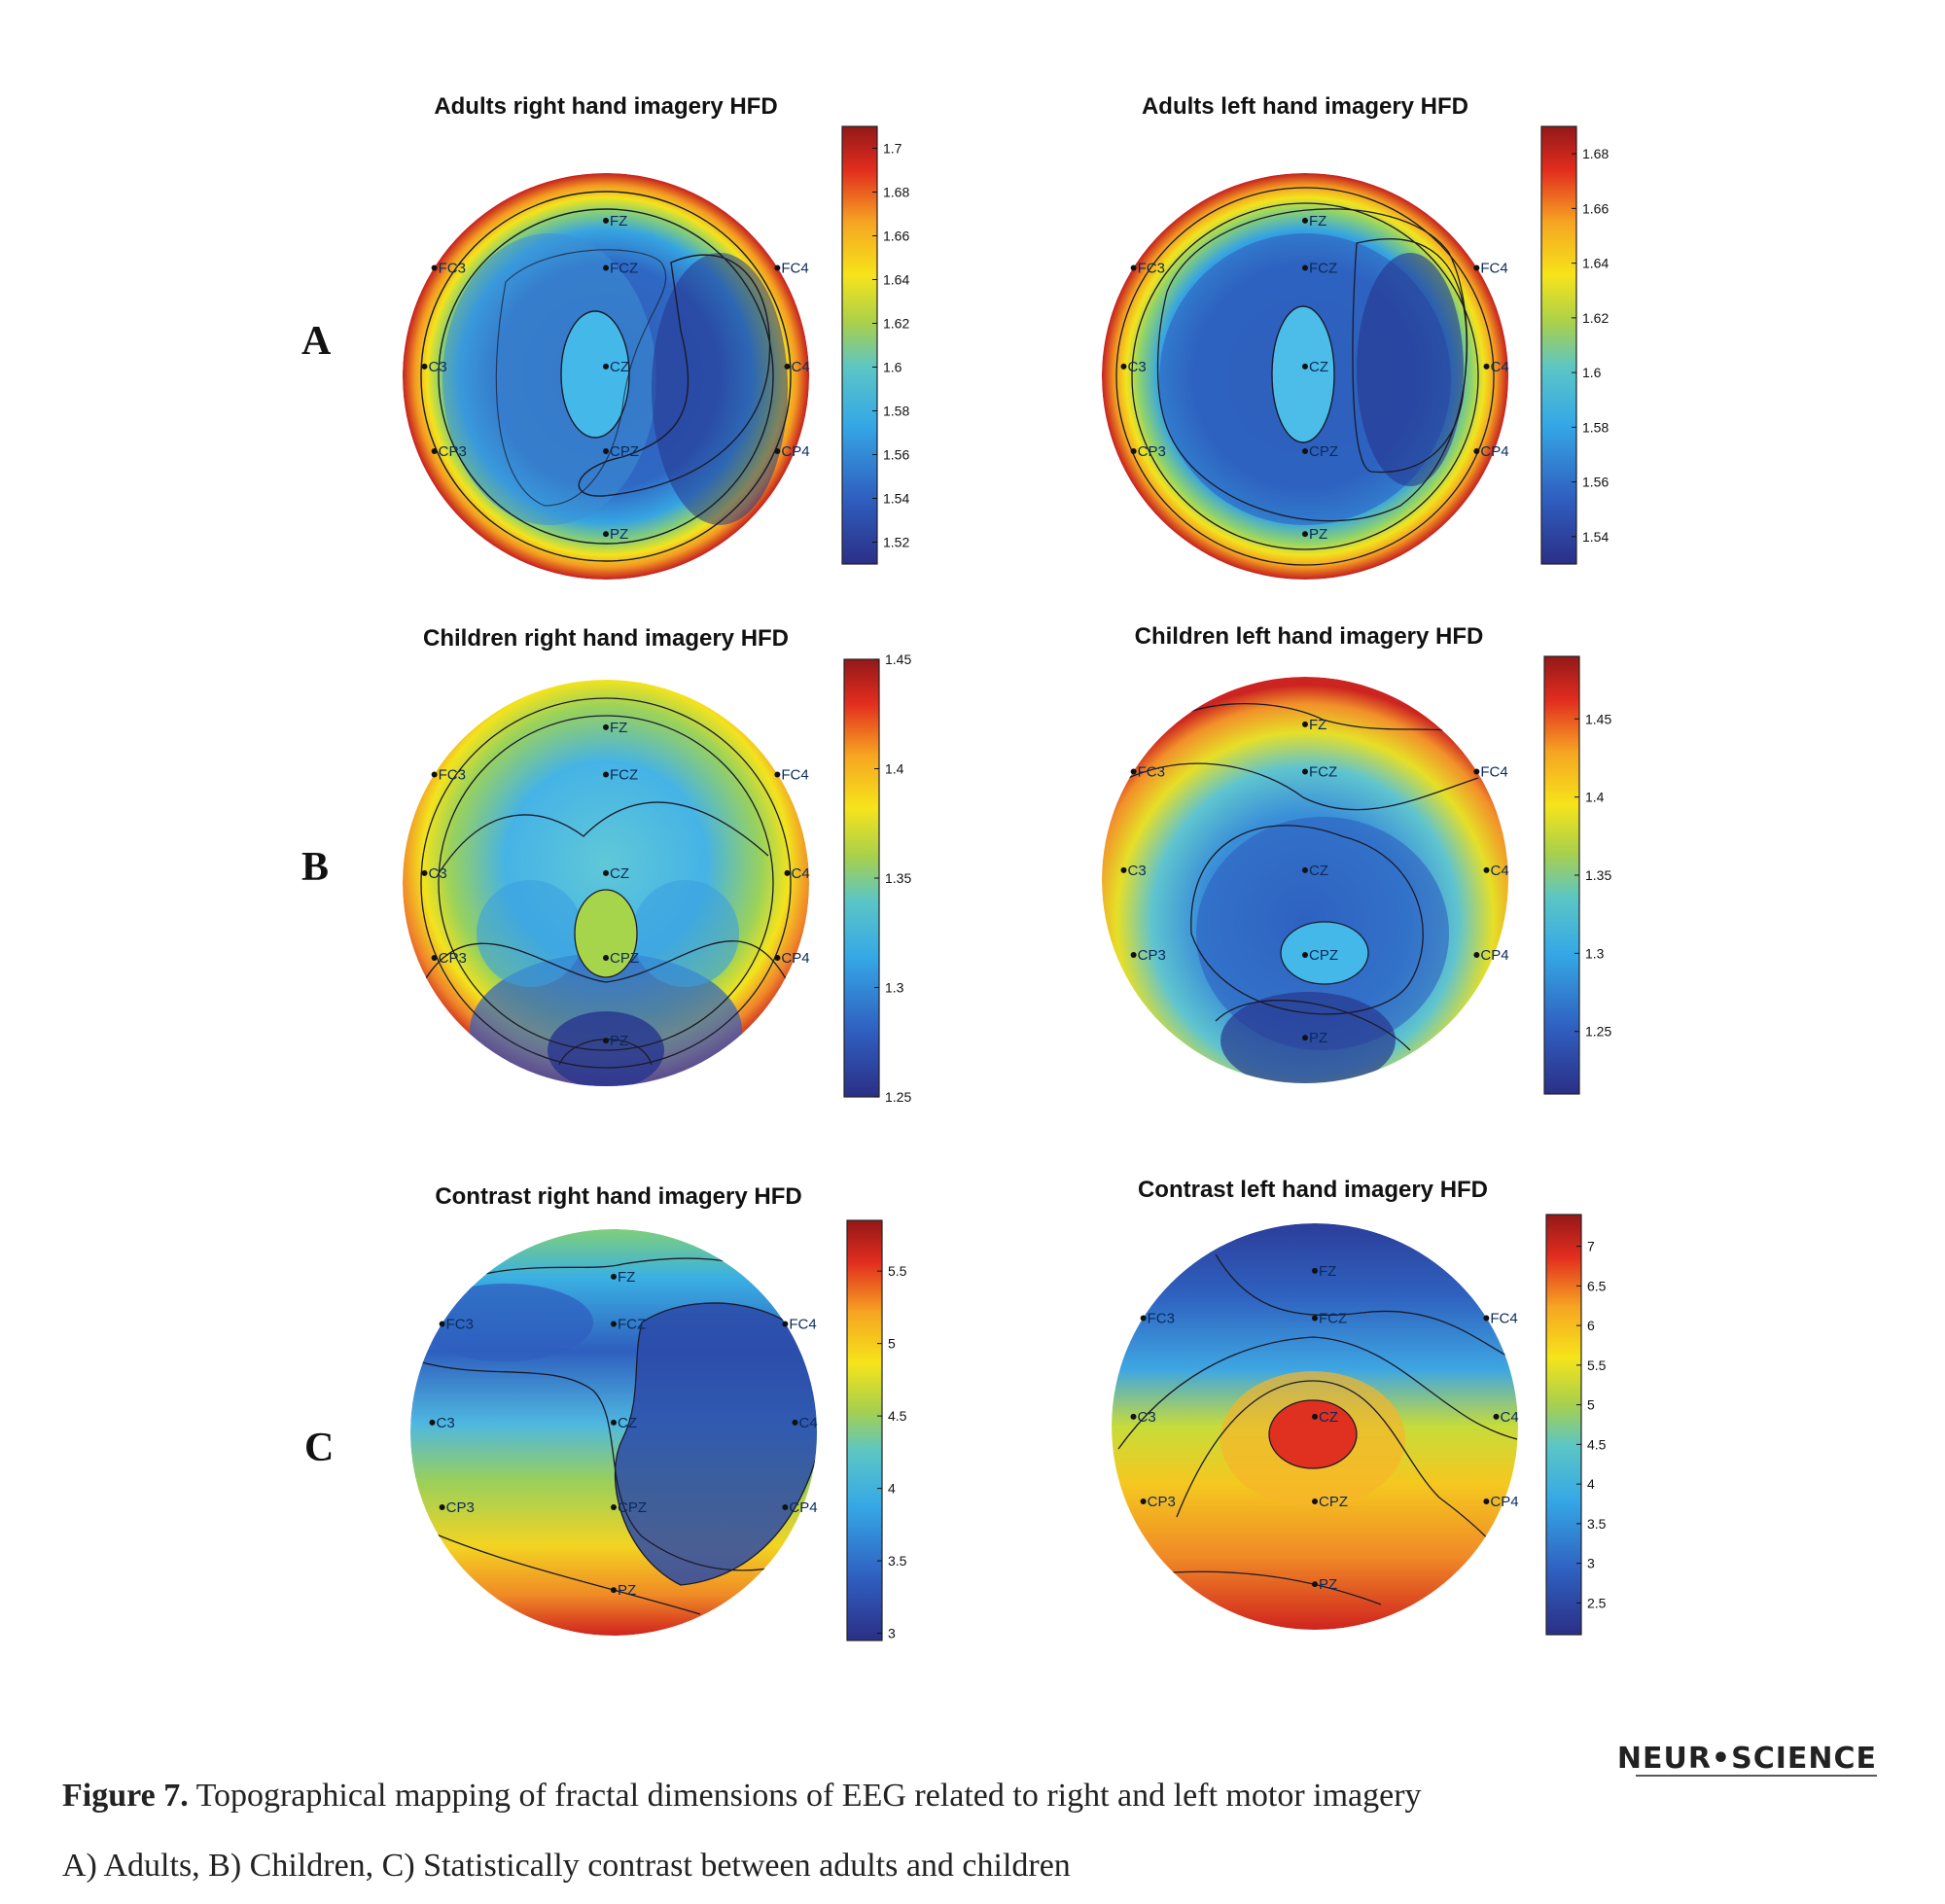 Image resolution: width=1945 pixels, height=1904 pixels. I want to click on colorbar-tick-label: 1.54, so click(896, 499).